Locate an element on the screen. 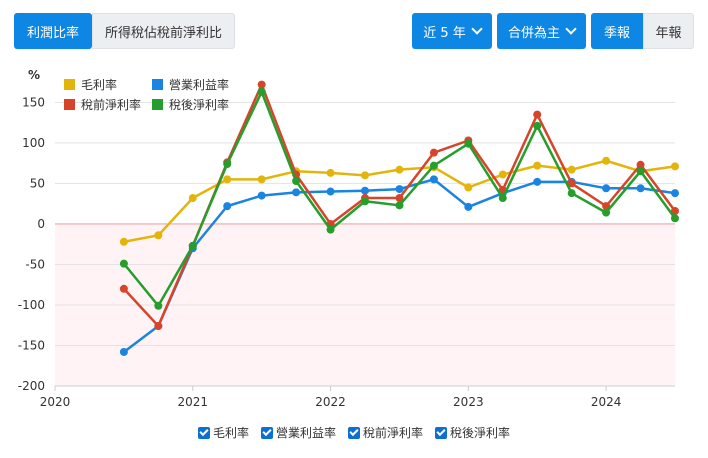  x-tick-label: 2020 is located at coordinates (55, 402).